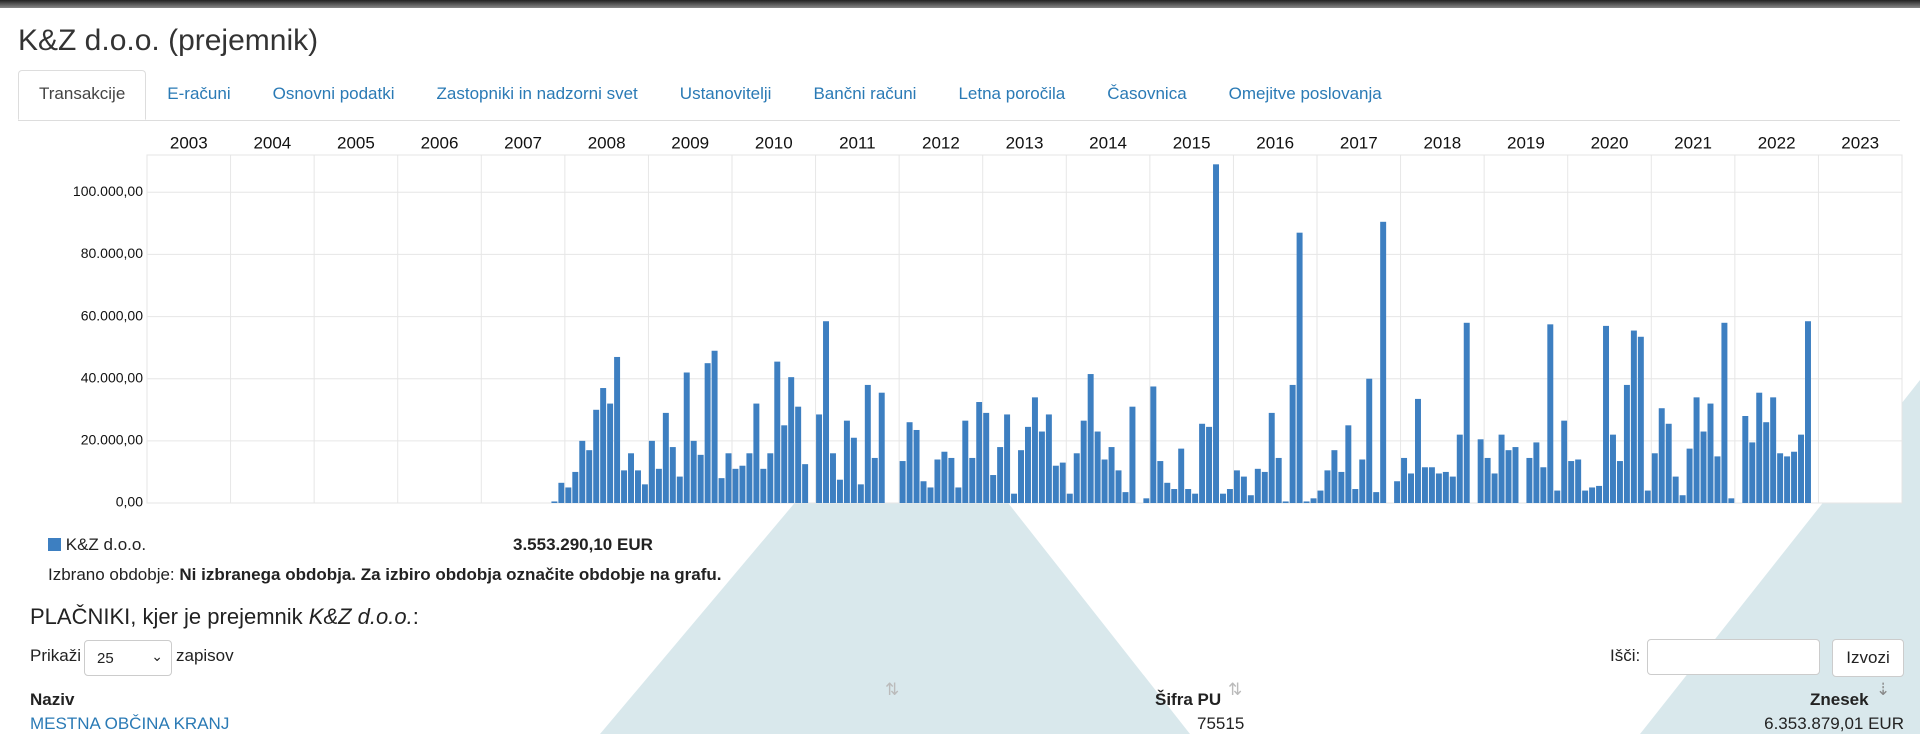 The image size is (1920, 734). I want to click on legend-swatch, so click(54, 544).